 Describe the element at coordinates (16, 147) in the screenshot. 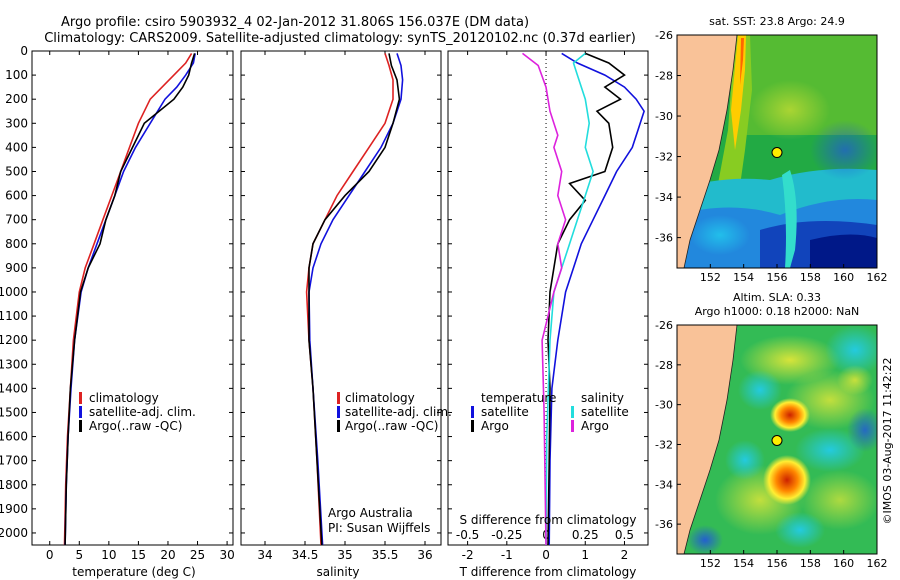

I see `y-tick-label: 400` at that location.